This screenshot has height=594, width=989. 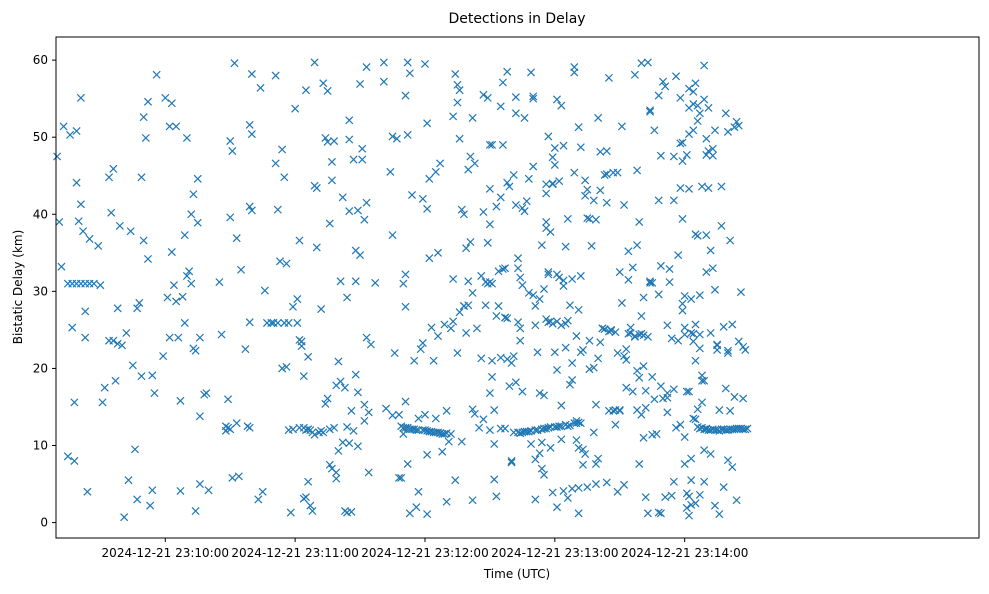 I want to click on y-axis-ticks: 0 10 20 30 40 50 60, so click(x=44, y=291).